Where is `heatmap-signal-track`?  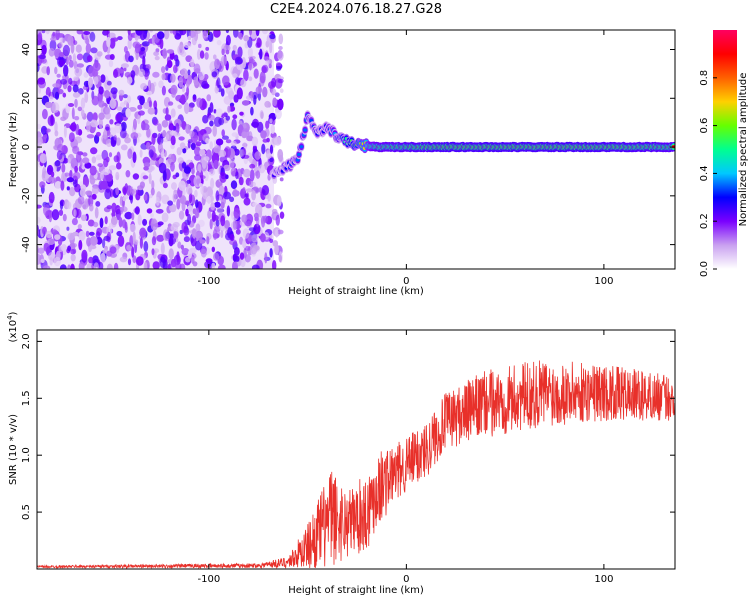
heatmap-signal-track is located at coordinates (472, 145).